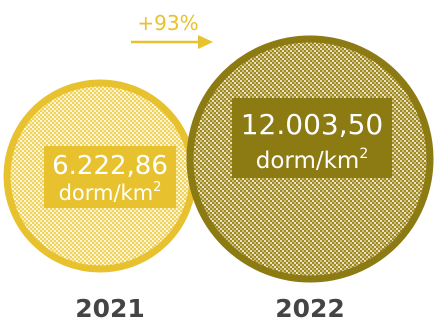 This screenshot has height=325, width=436. I want to click on value-label-2021-unit: dorm/km2, so click(110, 192).